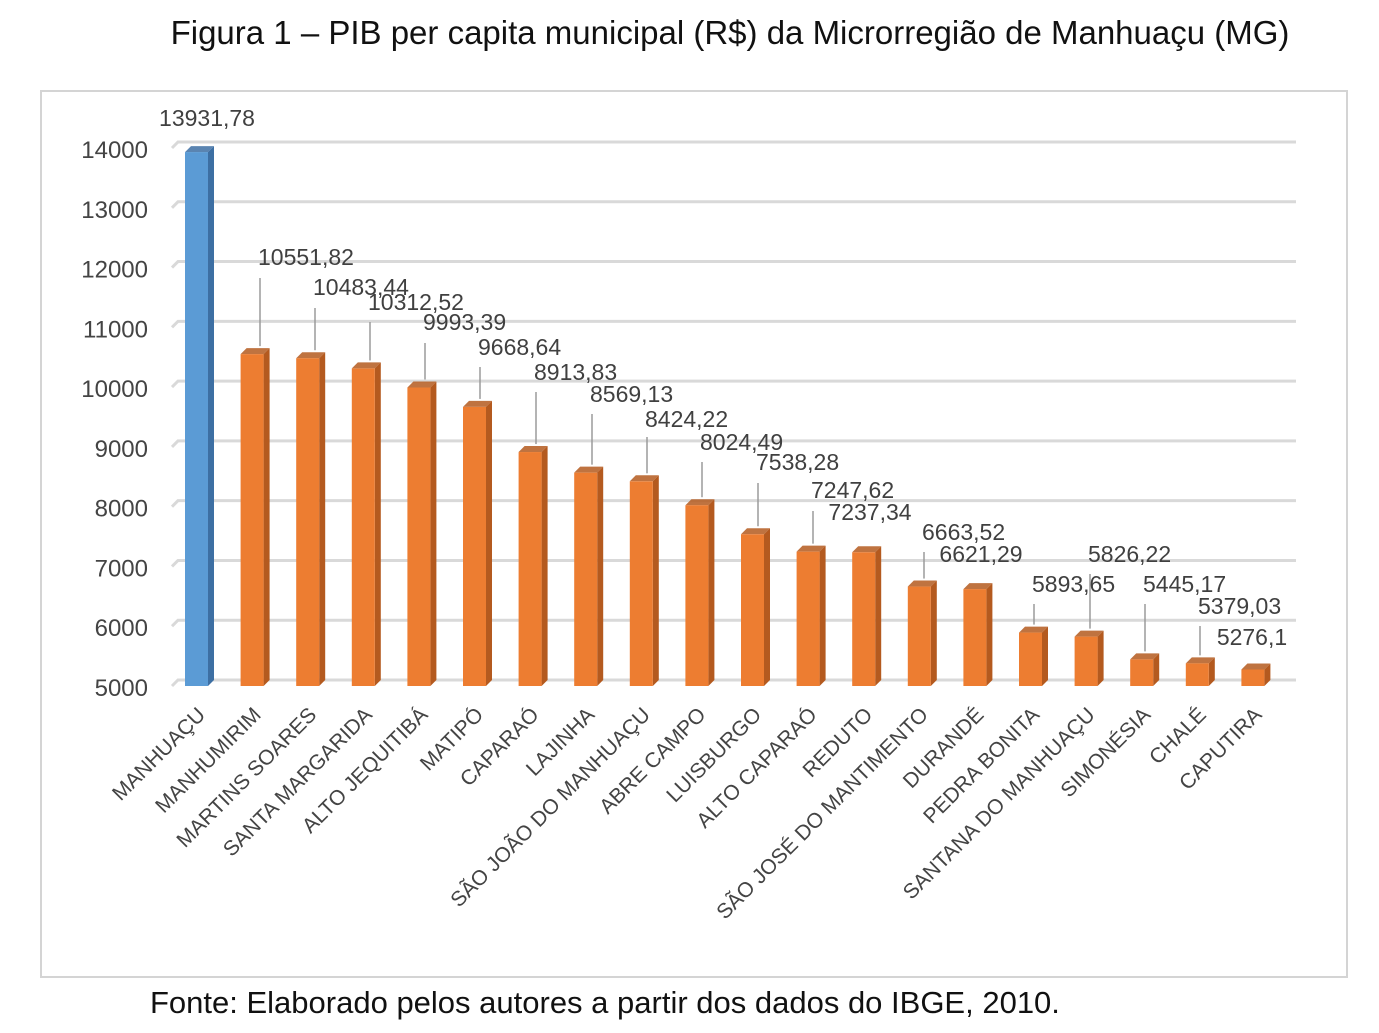 The image size is (1379, 1033). I want to click on data-label: 5276,1, so click(1252, 637).